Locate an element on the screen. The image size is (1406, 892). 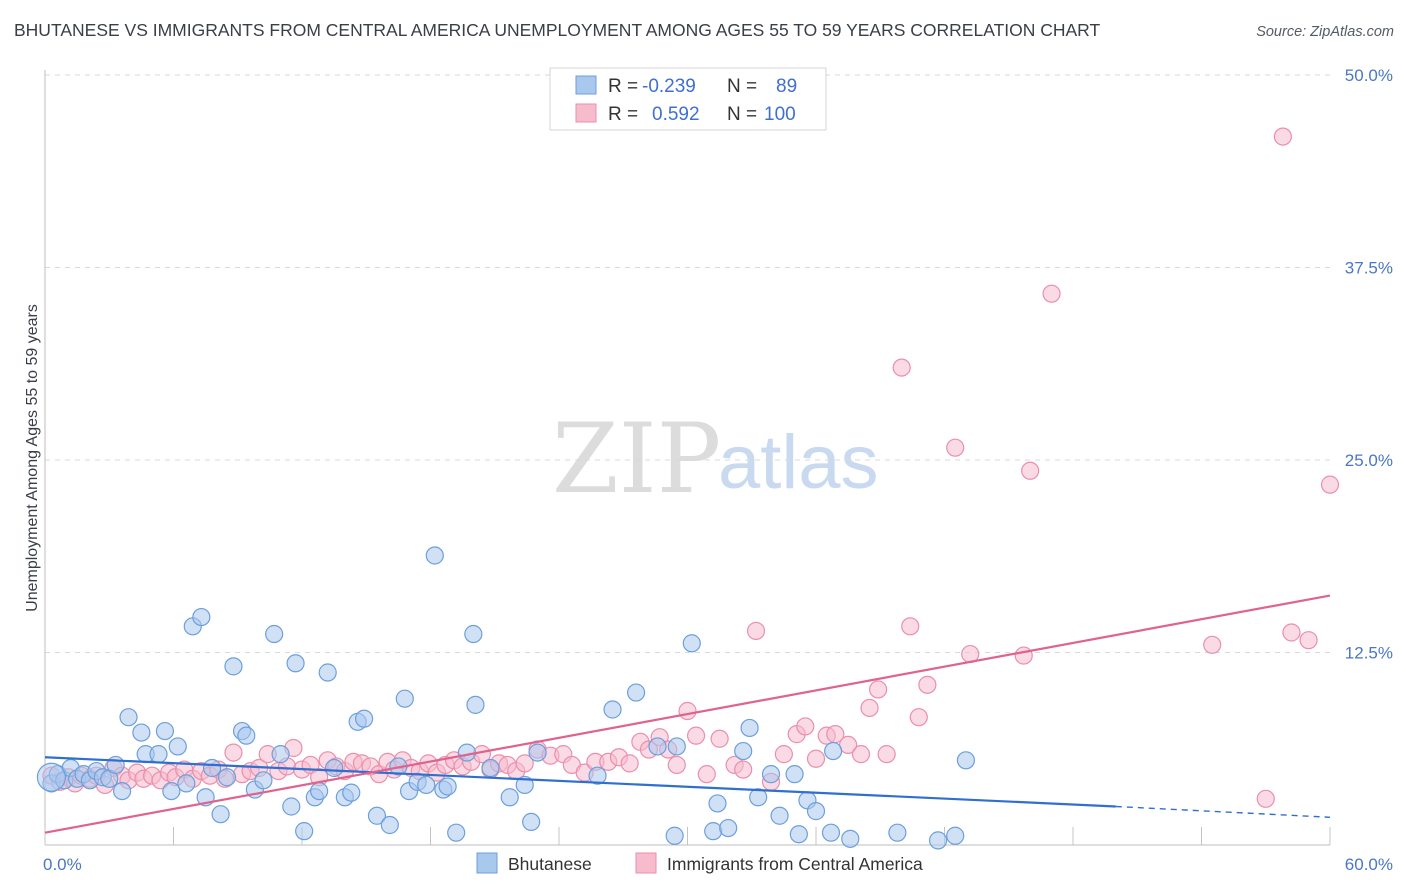
legend-n-label-1: N = is located at coordinates (742, 86).